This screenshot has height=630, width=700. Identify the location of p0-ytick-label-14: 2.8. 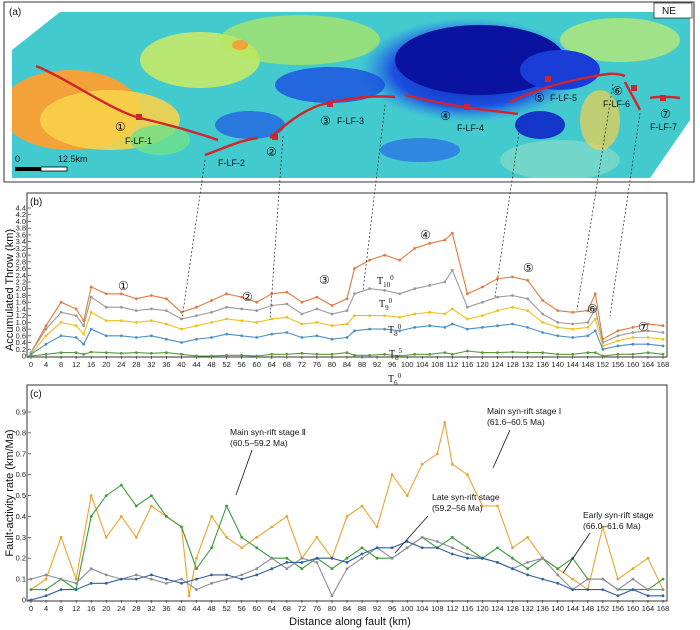
(21, 261).